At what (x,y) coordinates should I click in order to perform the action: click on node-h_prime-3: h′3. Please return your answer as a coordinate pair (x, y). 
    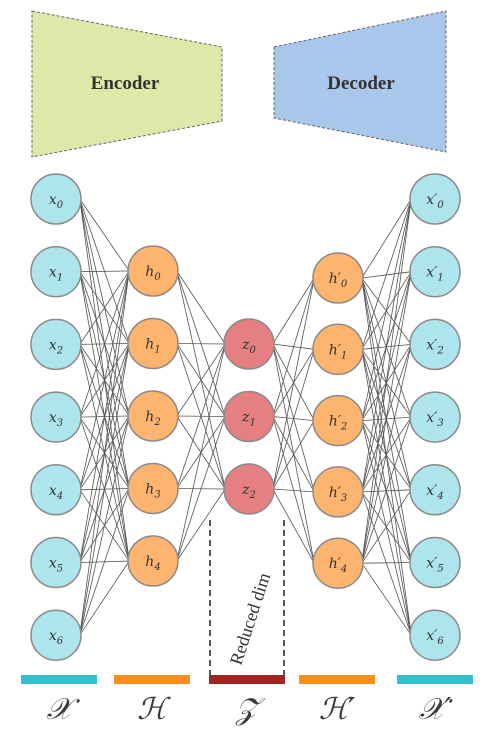
    Looking at the image, I should click on (338, 492).